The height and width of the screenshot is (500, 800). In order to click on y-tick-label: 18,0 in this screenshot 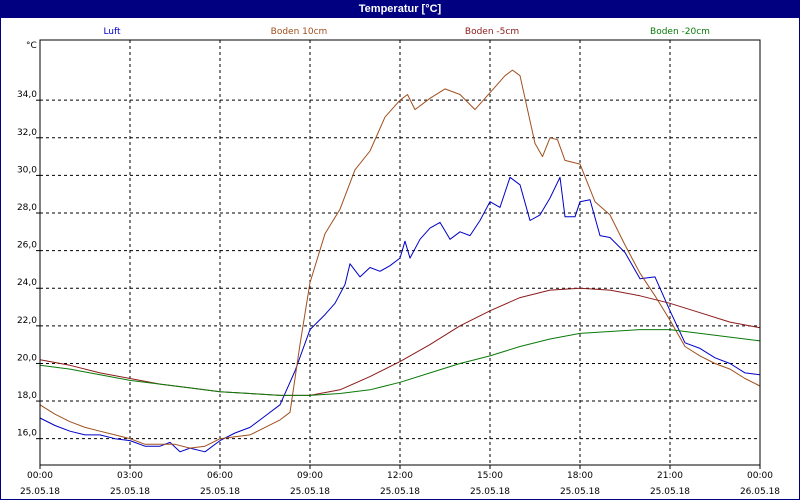, I will do `click(27, 396)`.